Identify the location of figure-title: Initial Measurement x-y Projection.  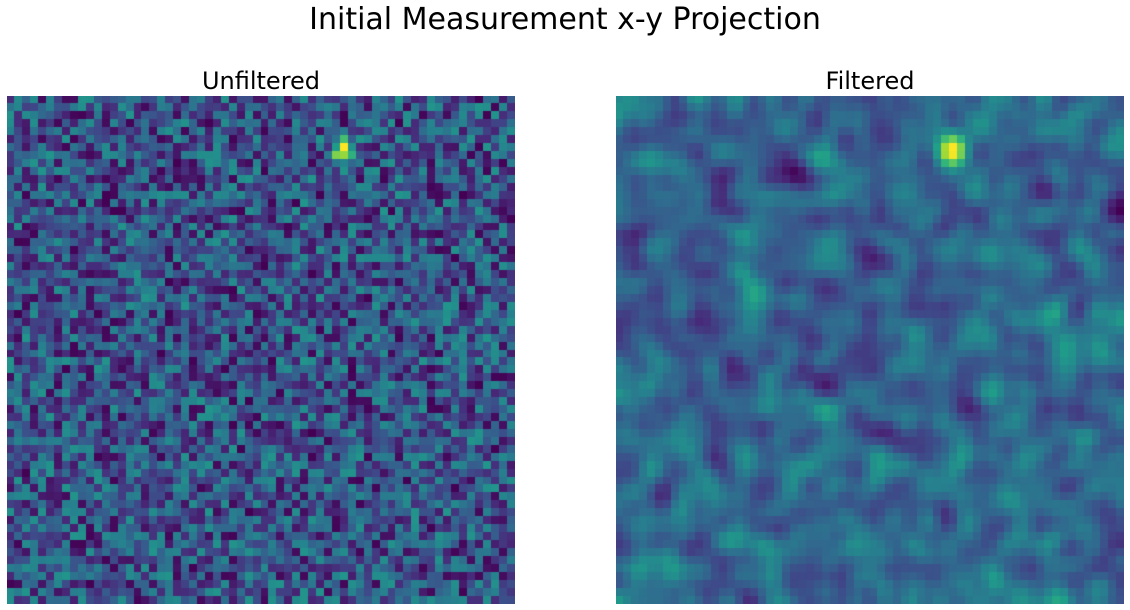
(565, 19).